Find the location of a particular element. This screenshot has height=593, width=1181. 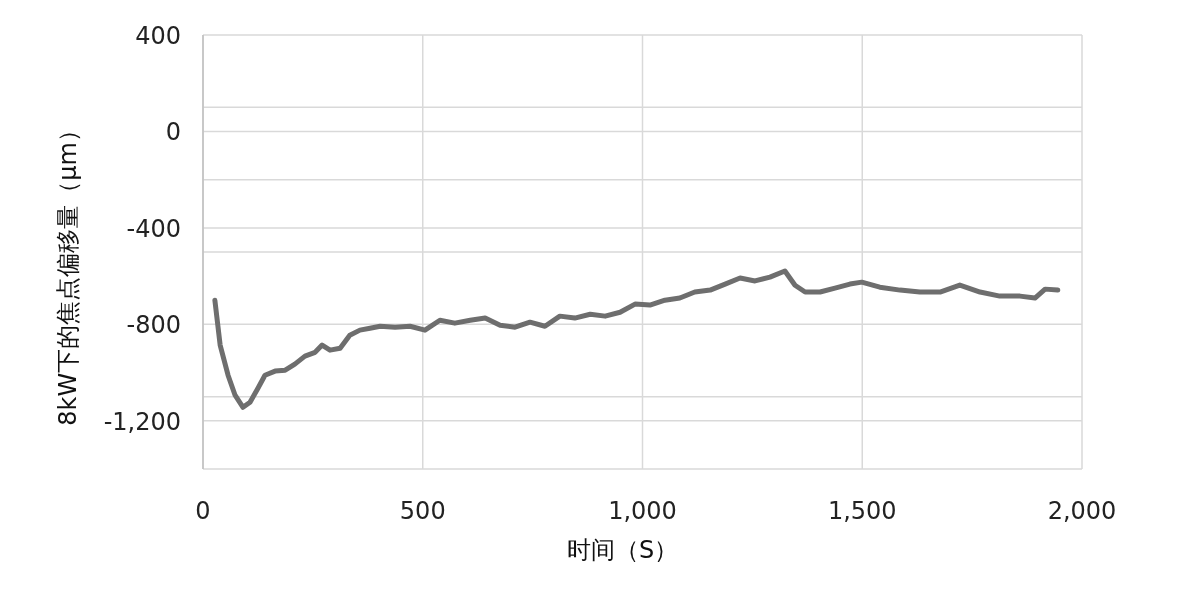

x-tick-label: 0 is located at coordinates (203, 511).